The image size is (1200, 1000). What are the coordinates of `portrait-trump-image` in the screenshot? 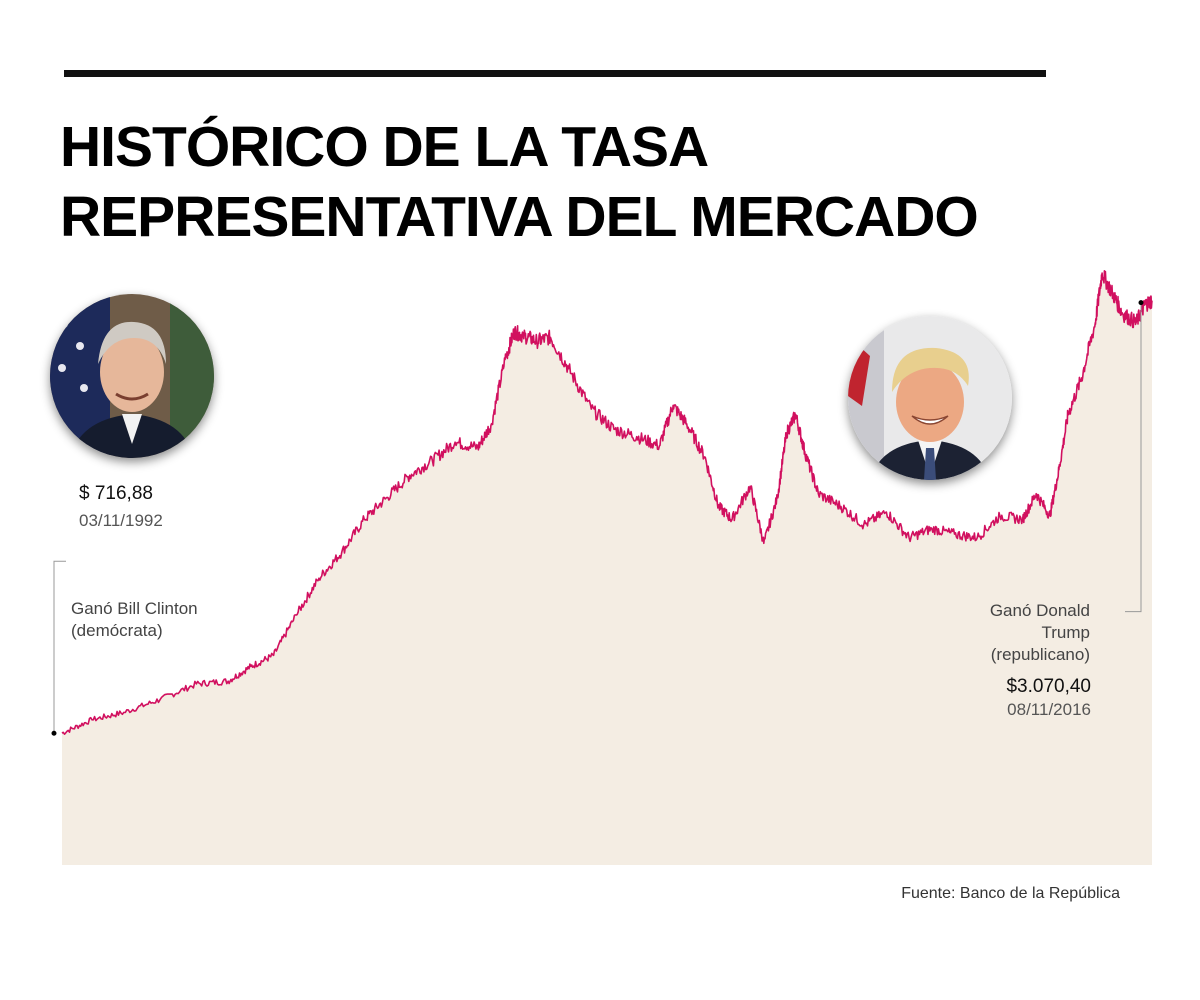 It's located at (930, 398).